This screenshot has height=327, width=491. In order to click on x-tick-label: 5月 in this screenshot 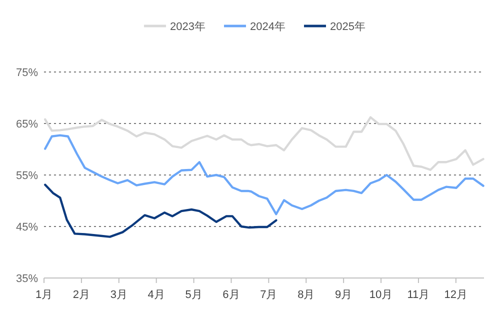, I will do `click(193, 295)`.